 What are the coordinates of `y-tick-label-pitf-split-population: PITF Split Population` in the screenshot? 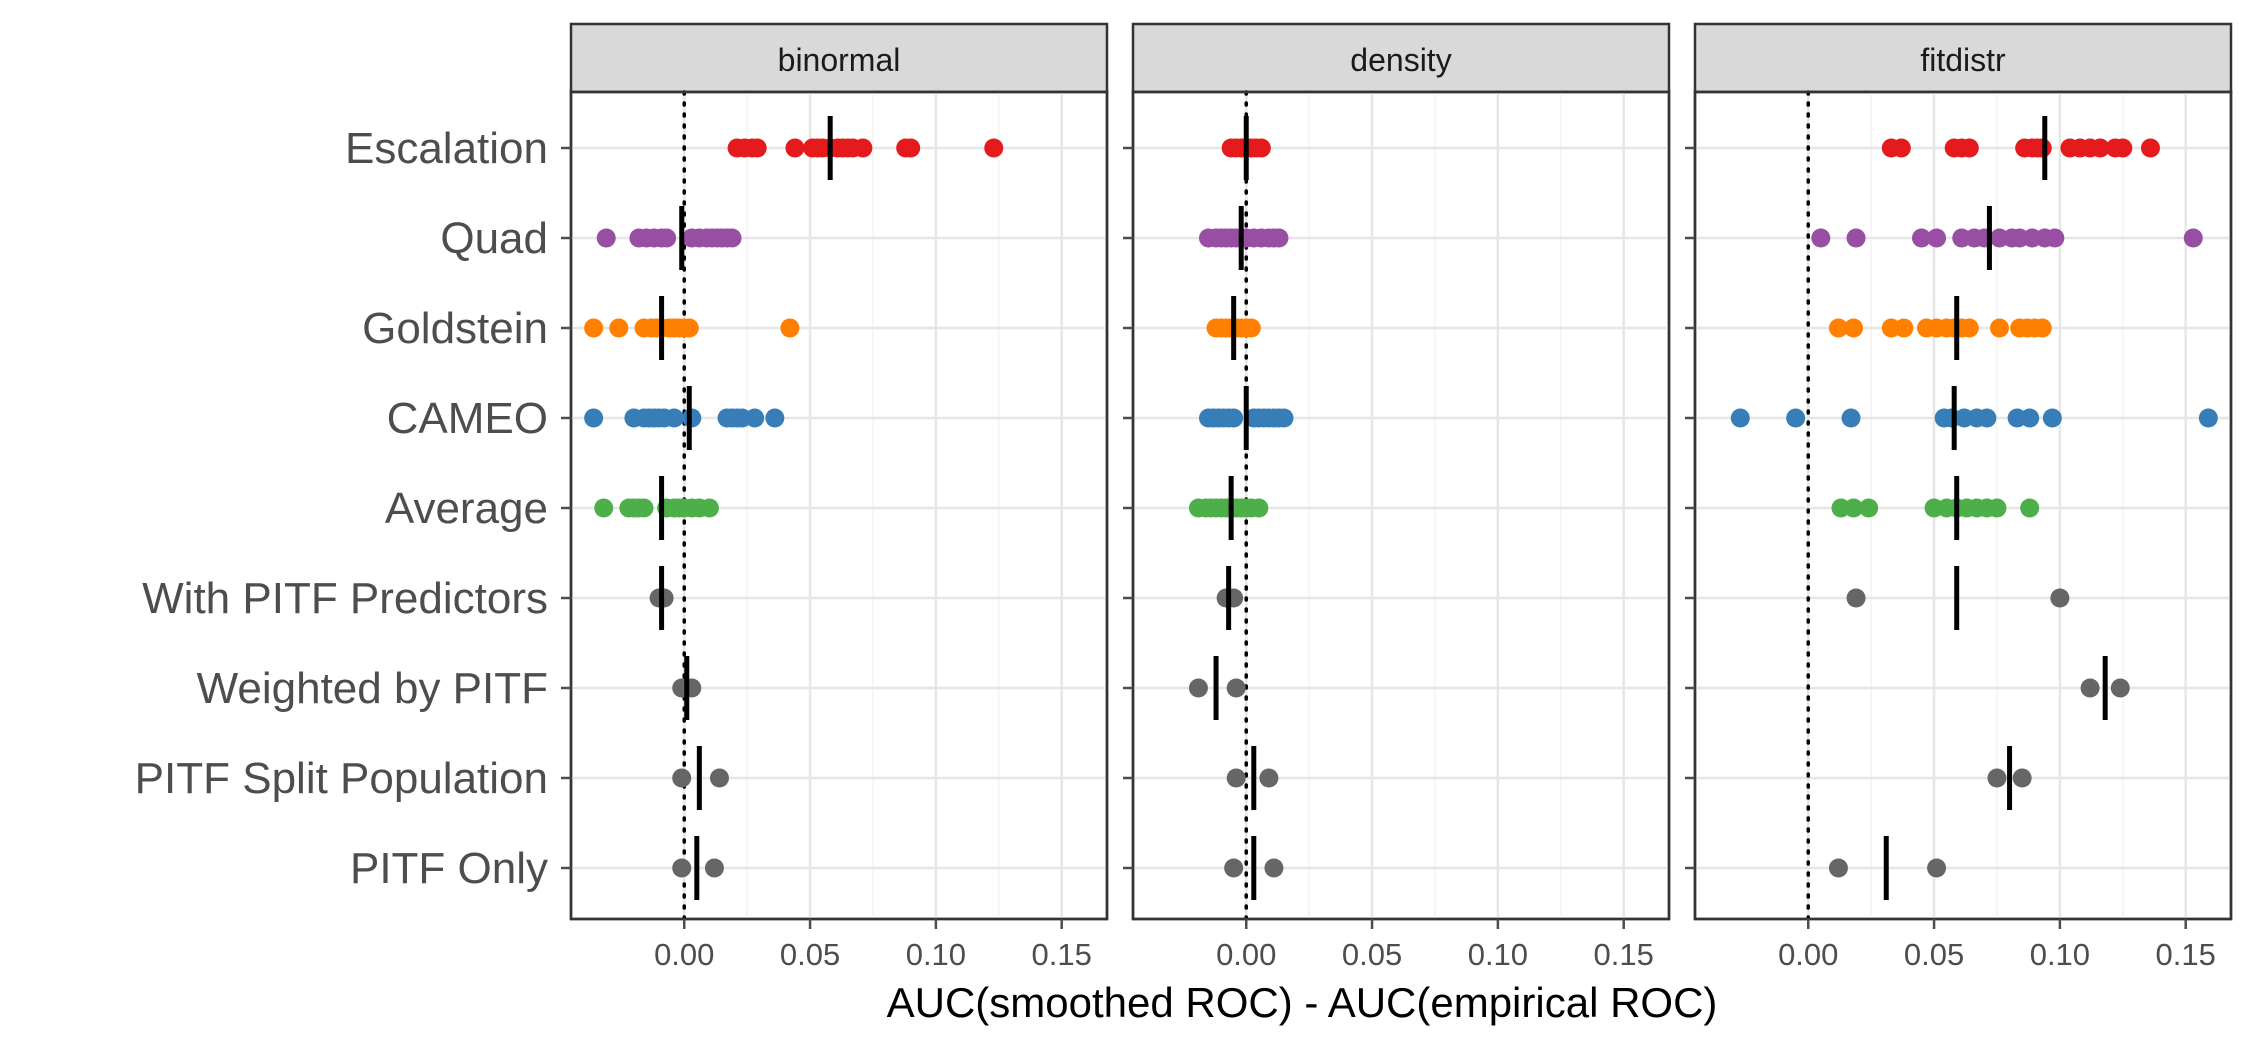 It's located at (341, 778).